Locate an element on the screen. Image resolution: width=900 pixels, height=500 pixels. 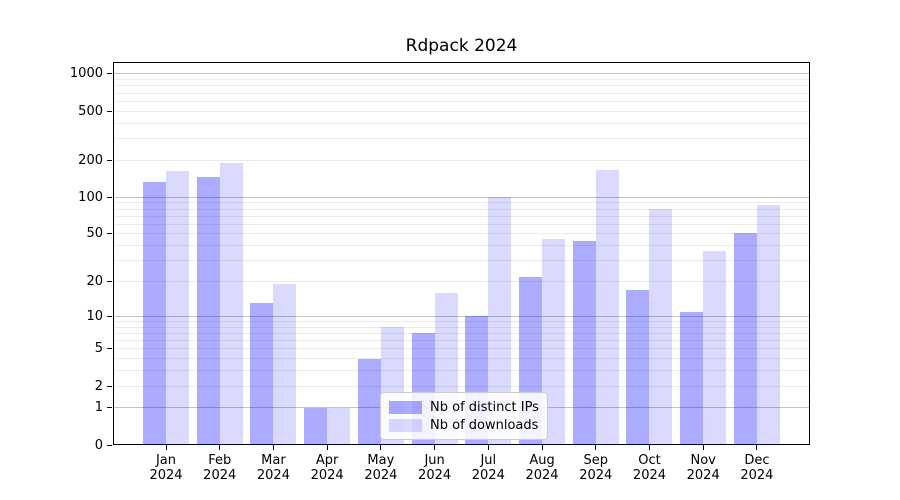
y-tick-label: 50 is located at coordinates (94, 234).